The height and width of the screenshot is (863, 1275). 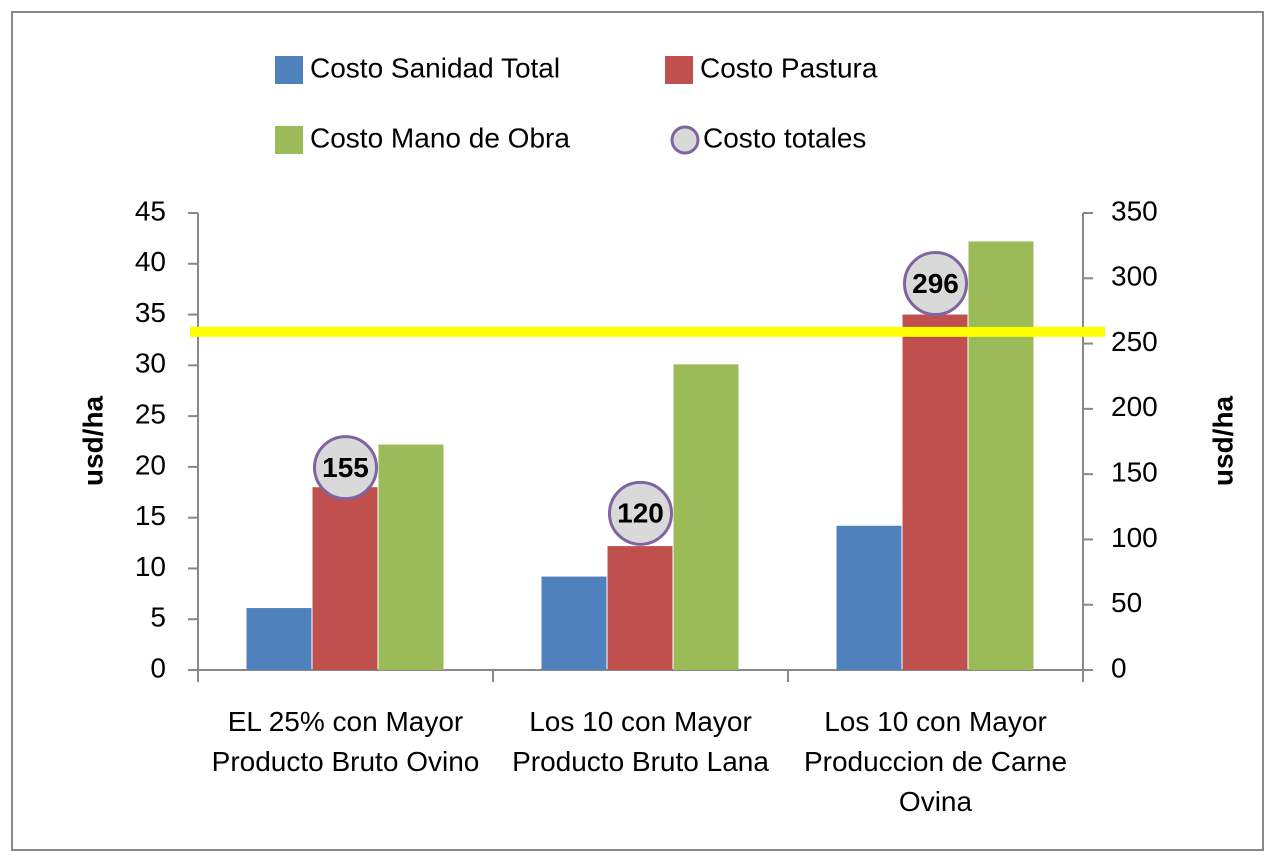 I want to click on y2-tick-label: 100, so click(x=1134, y=537).